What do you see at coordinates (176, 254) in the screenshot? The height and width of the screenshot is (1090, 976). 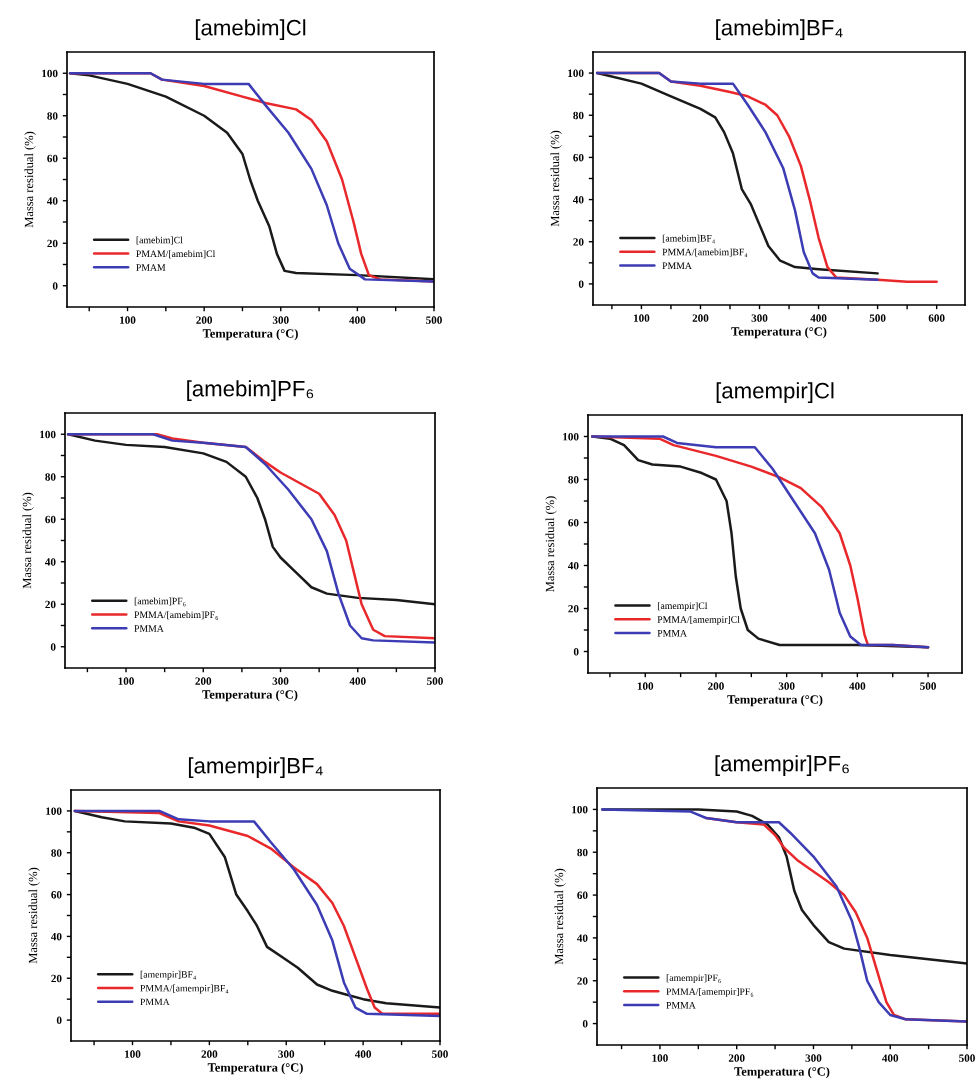 I see `legend-label: PMAM/[amebim]Cl` at bounding box center [176, 254].